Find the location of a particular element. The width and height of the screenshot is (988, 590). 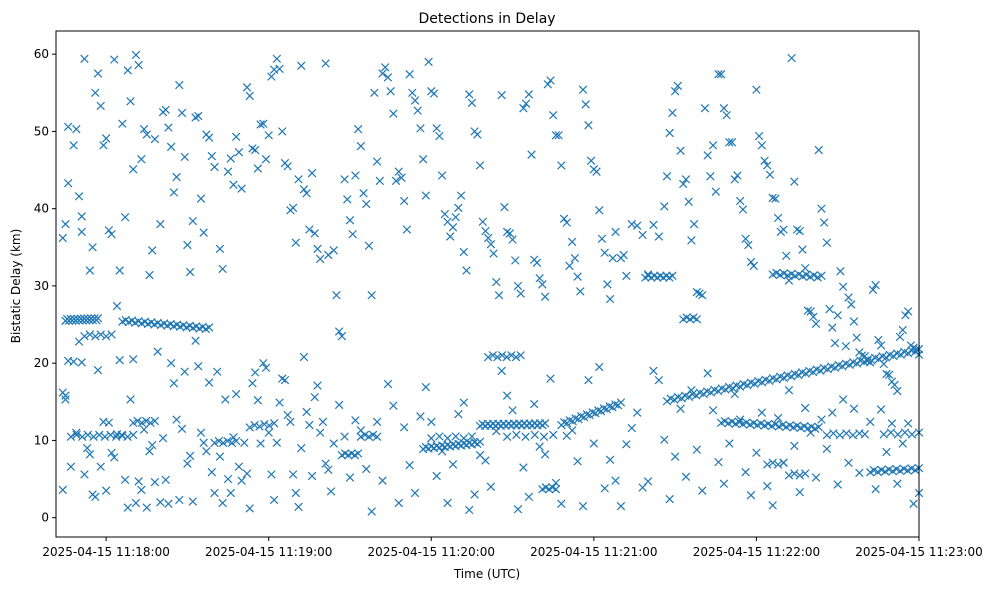

y-tick-label: 40 is located at coordinates (41, 209).